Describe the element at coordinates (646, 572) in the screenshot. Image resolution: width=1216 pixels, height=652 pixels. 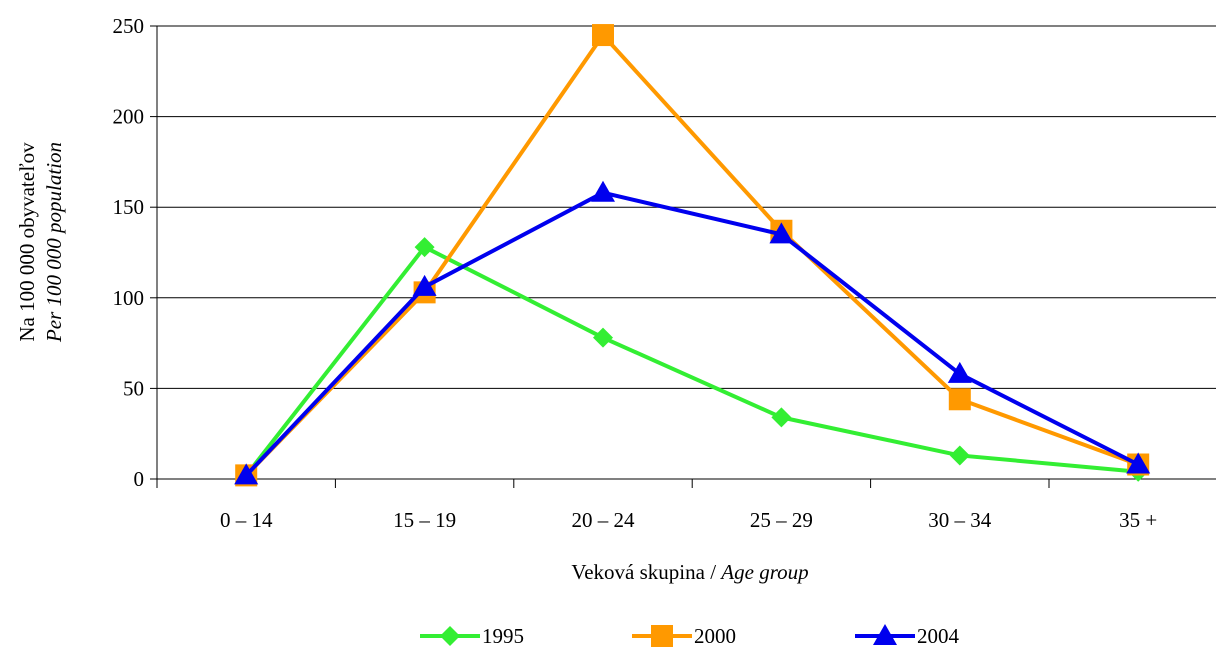
I see `x-axis-title-main: Veková skupina /` at that location.